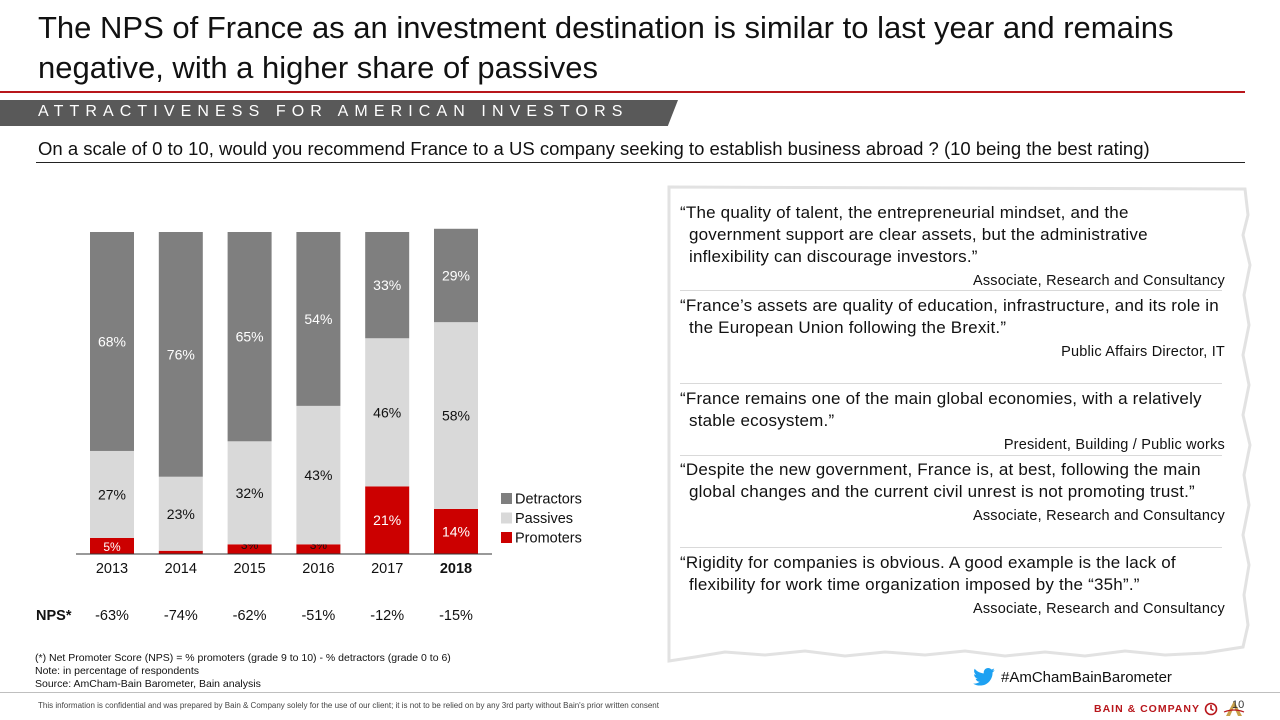 The height and width of the screenshot is (720, 1280). I want to click on data-label-passives-2016: 43%, so click(318, 475).